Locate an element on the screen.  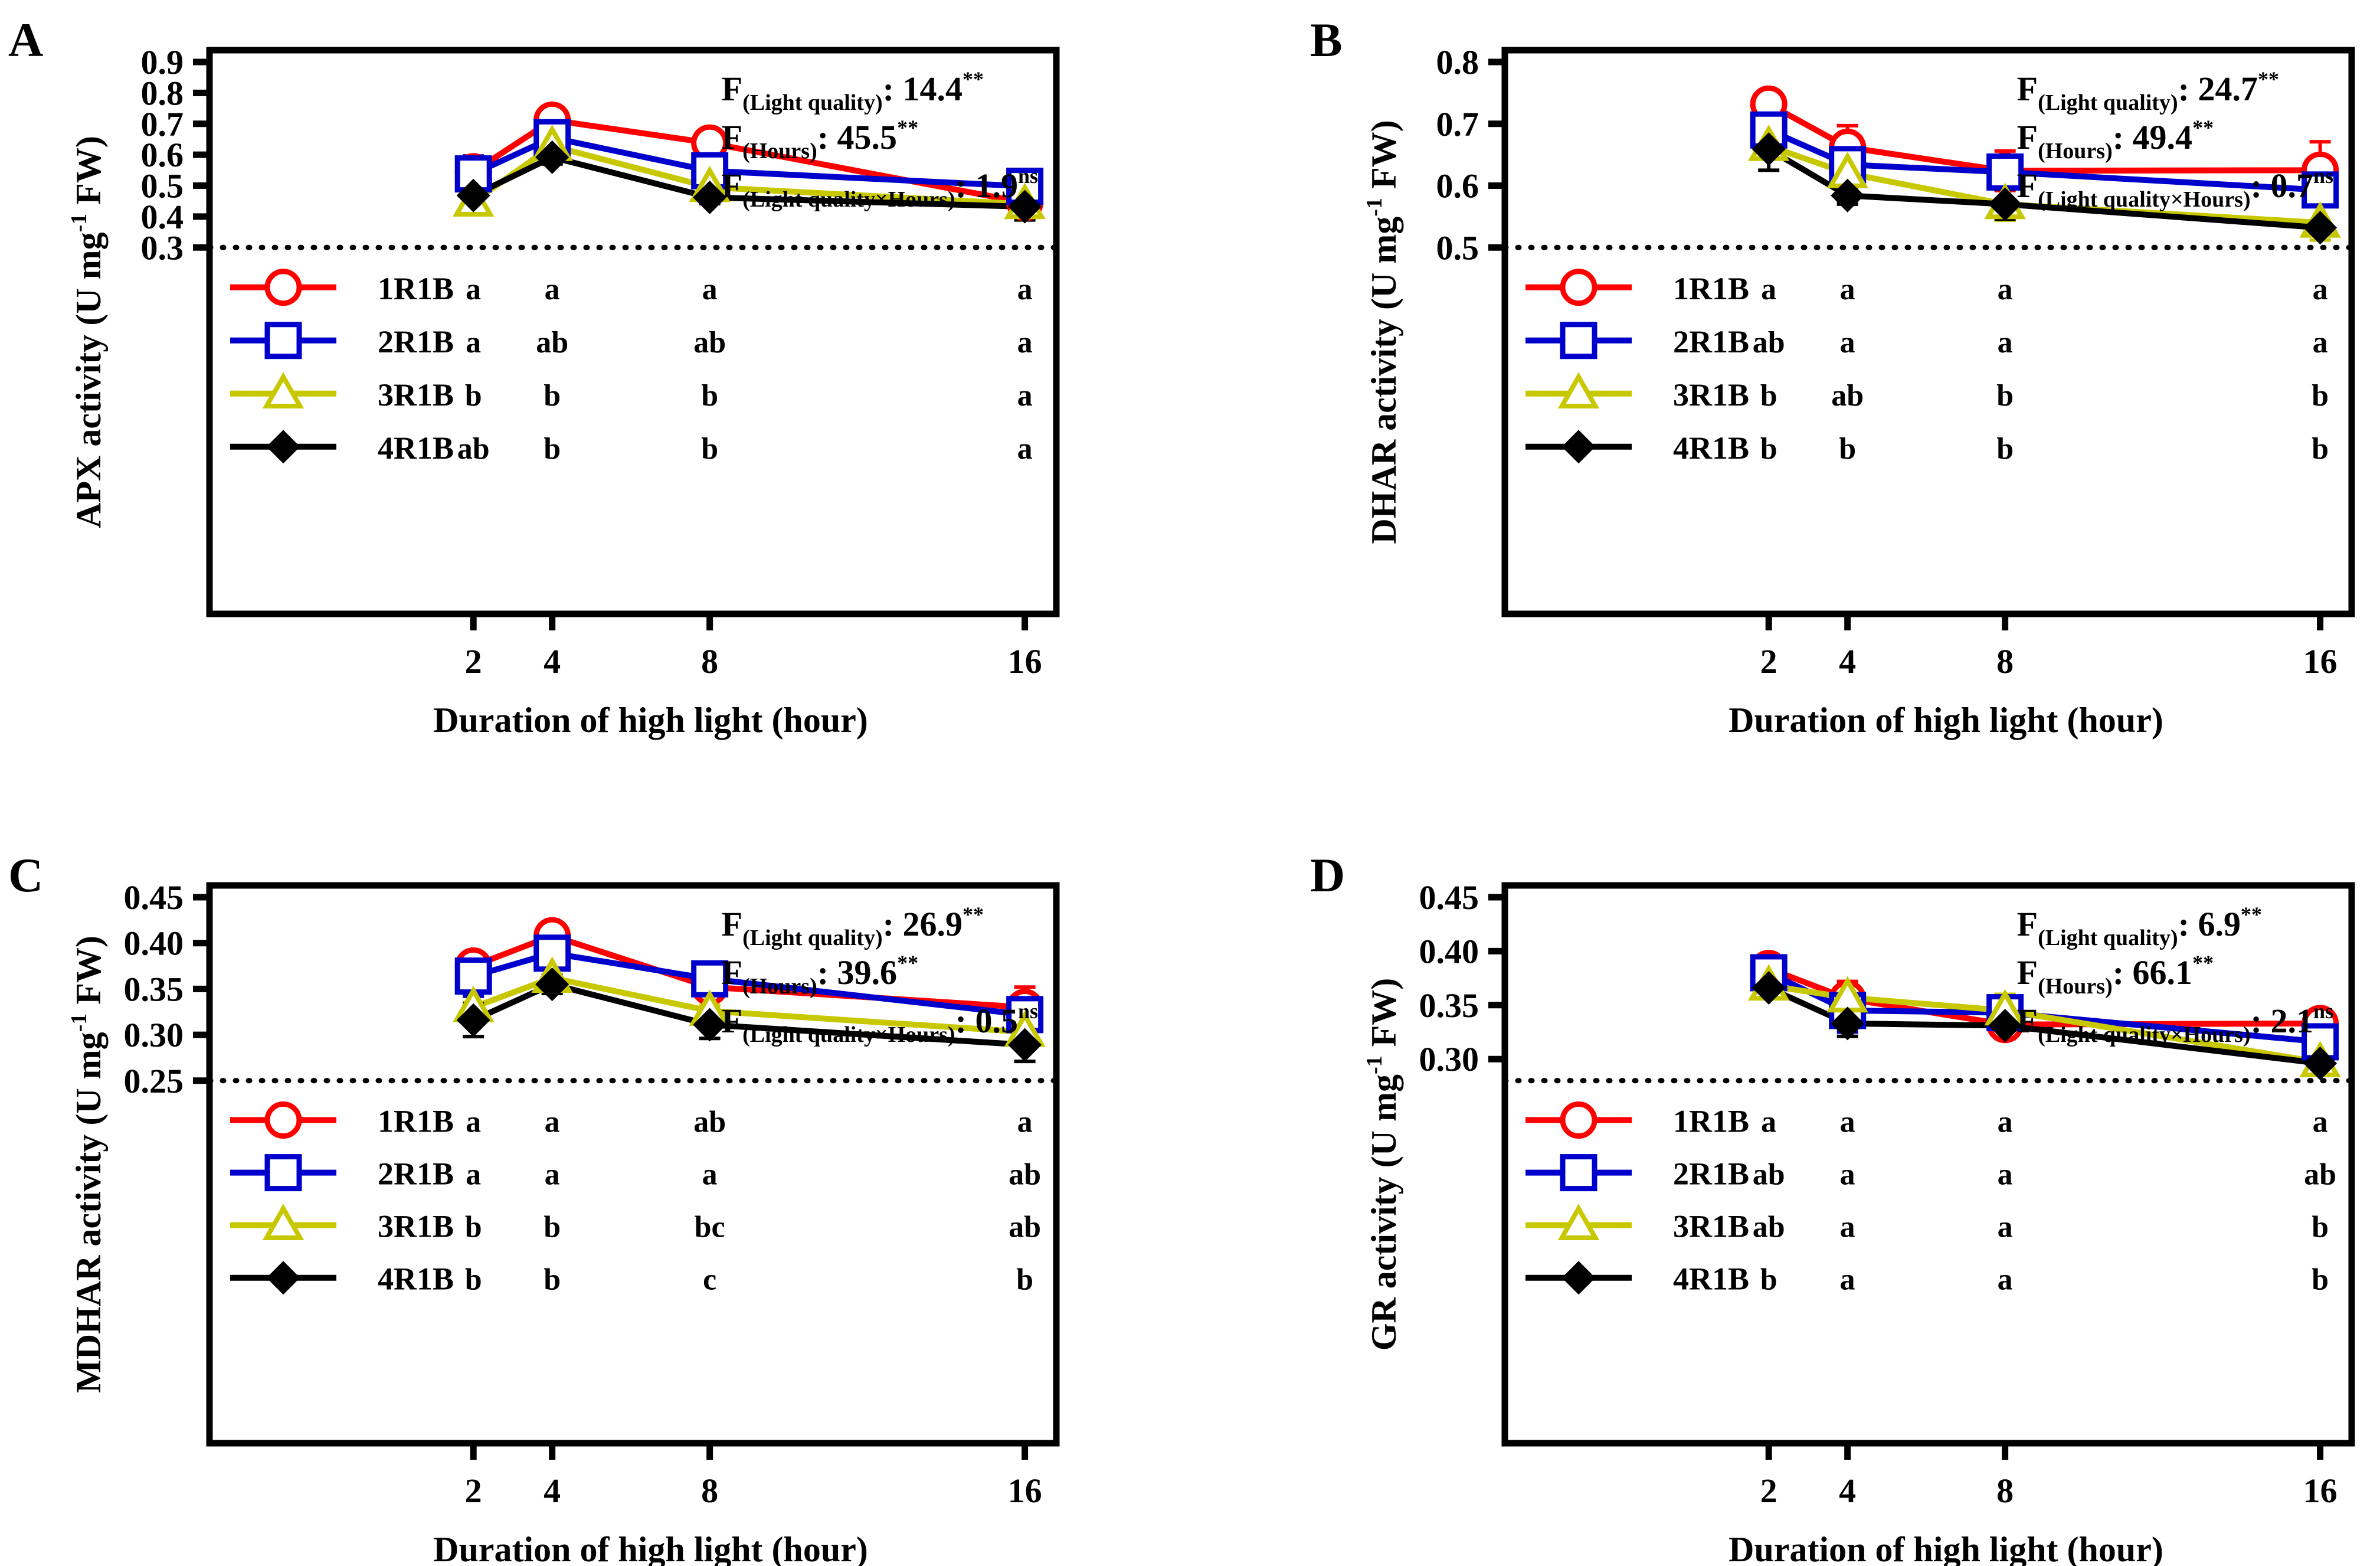
f-statistic: F(Light quality×Hours): 2.1ns is located at coordinates (2175, 1023).